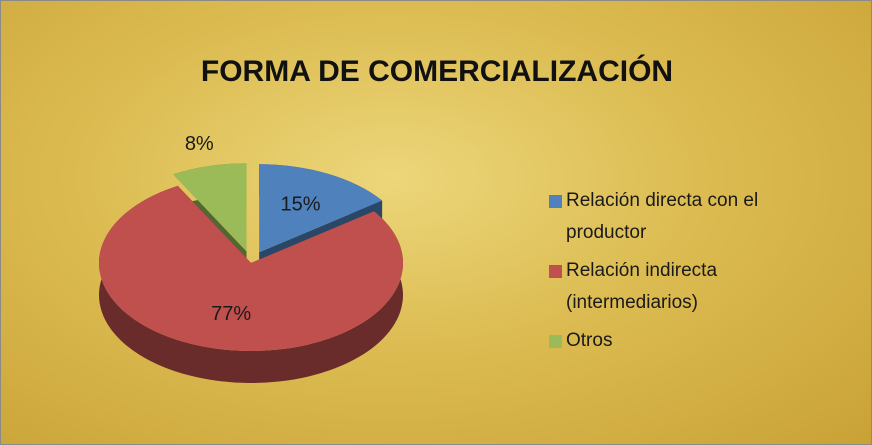 The height and width of the screenshot is (445, 872). What do you see at coordinates (199, 144) in the screenshot?
I see `data-label: 8%` at bounding box center [199, 144].